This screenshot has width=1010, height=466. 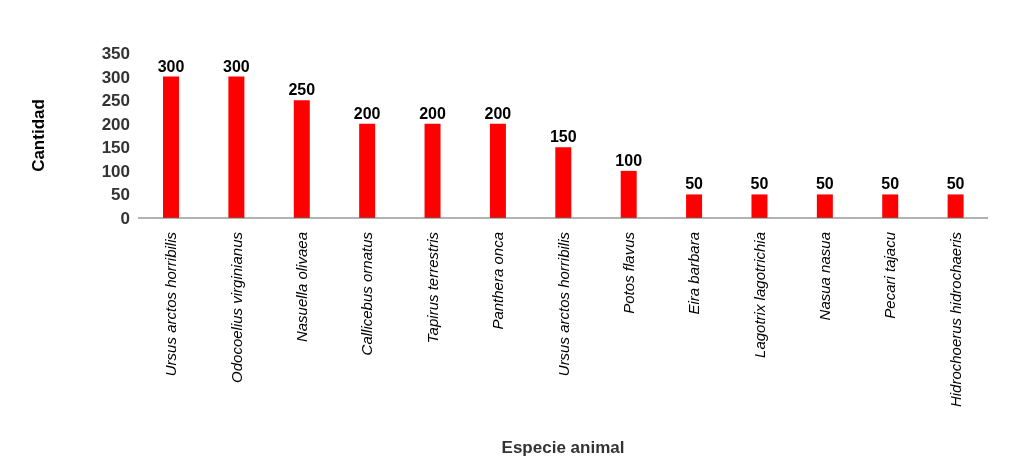 I want to click on x-axis-title: Especie animal, so click(x=563, y=447).